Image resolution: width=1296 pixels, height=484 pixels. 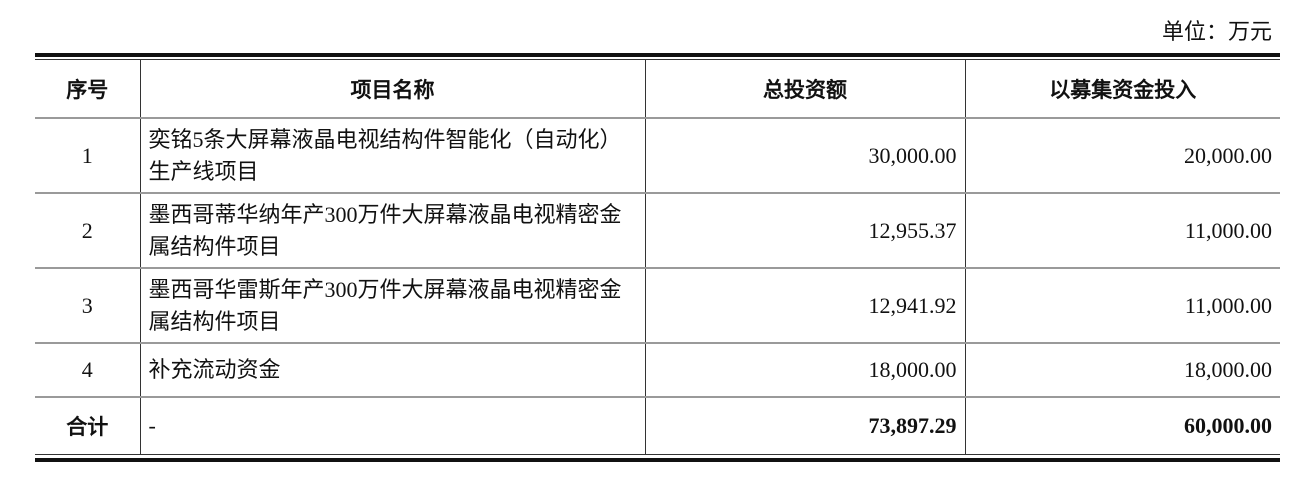 I want to click on row-total: 12,955.37, so click(x=804, y=230).